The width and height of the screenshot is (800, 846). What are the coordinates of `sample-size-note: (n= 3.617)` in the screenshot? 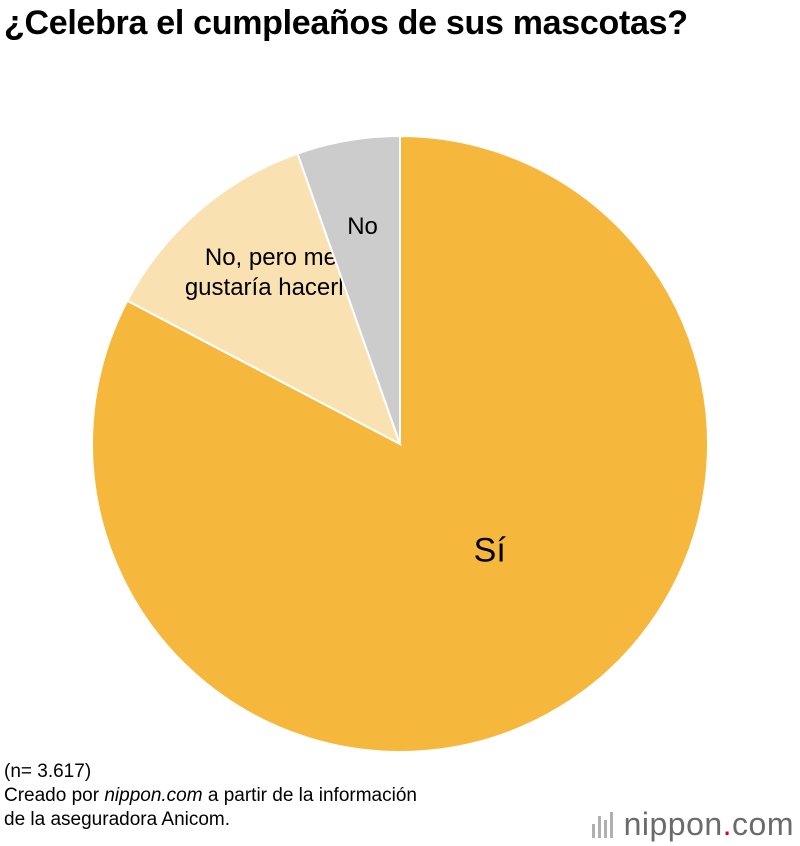 It's located at (48, 771).